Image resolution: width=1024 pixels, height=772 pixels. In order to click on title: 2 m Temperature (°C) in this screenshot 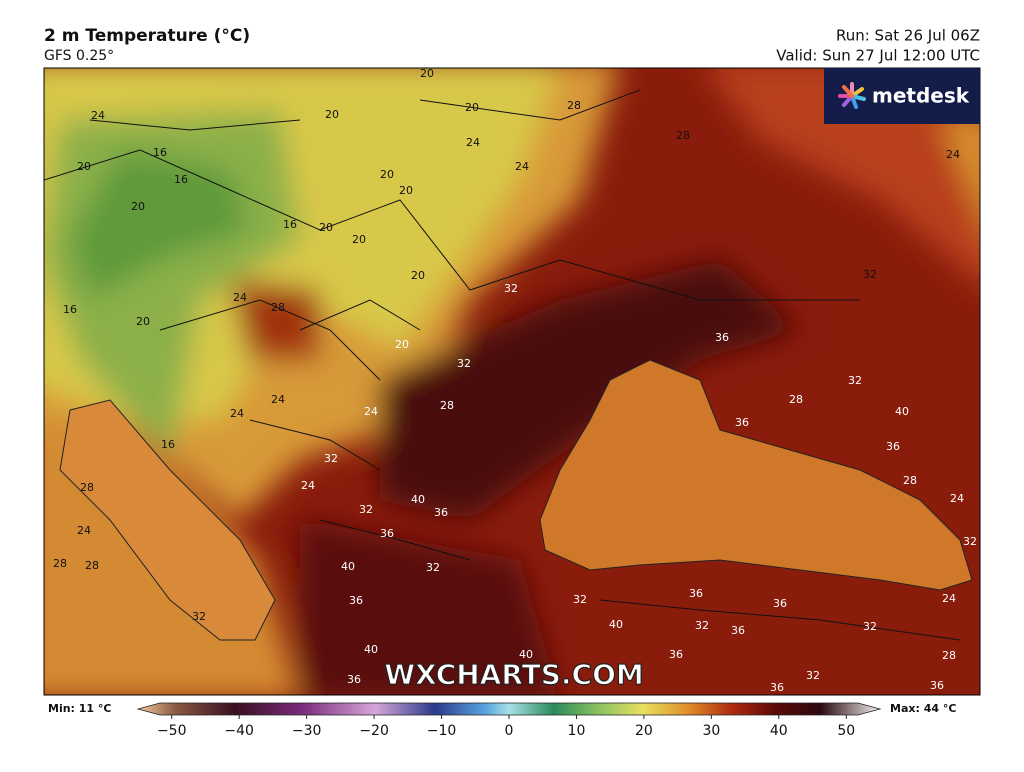, I will do `click(147, 36)`.